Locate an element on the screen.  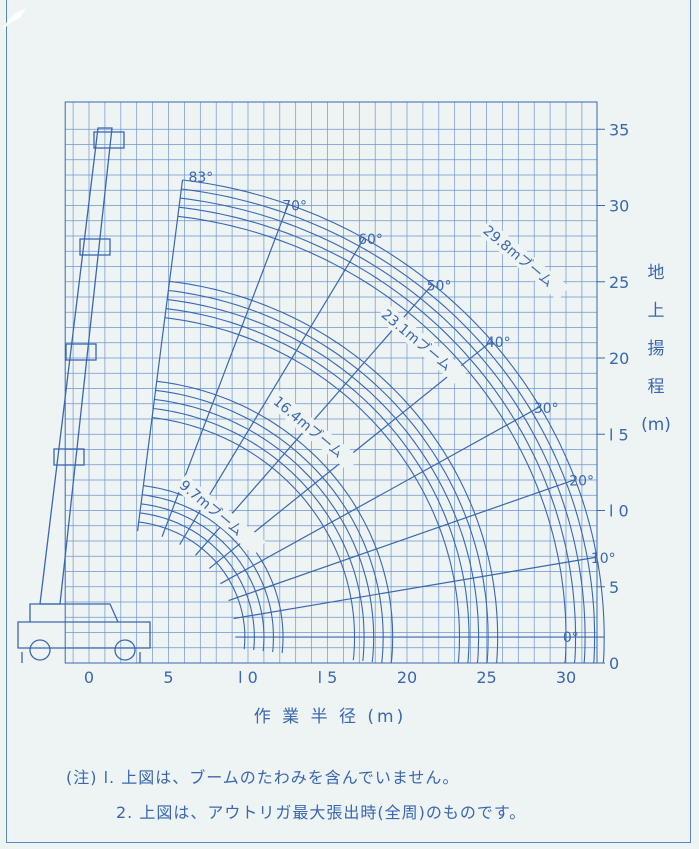
boom-label: 23.1mブーム is located at coordinates (416, 340).